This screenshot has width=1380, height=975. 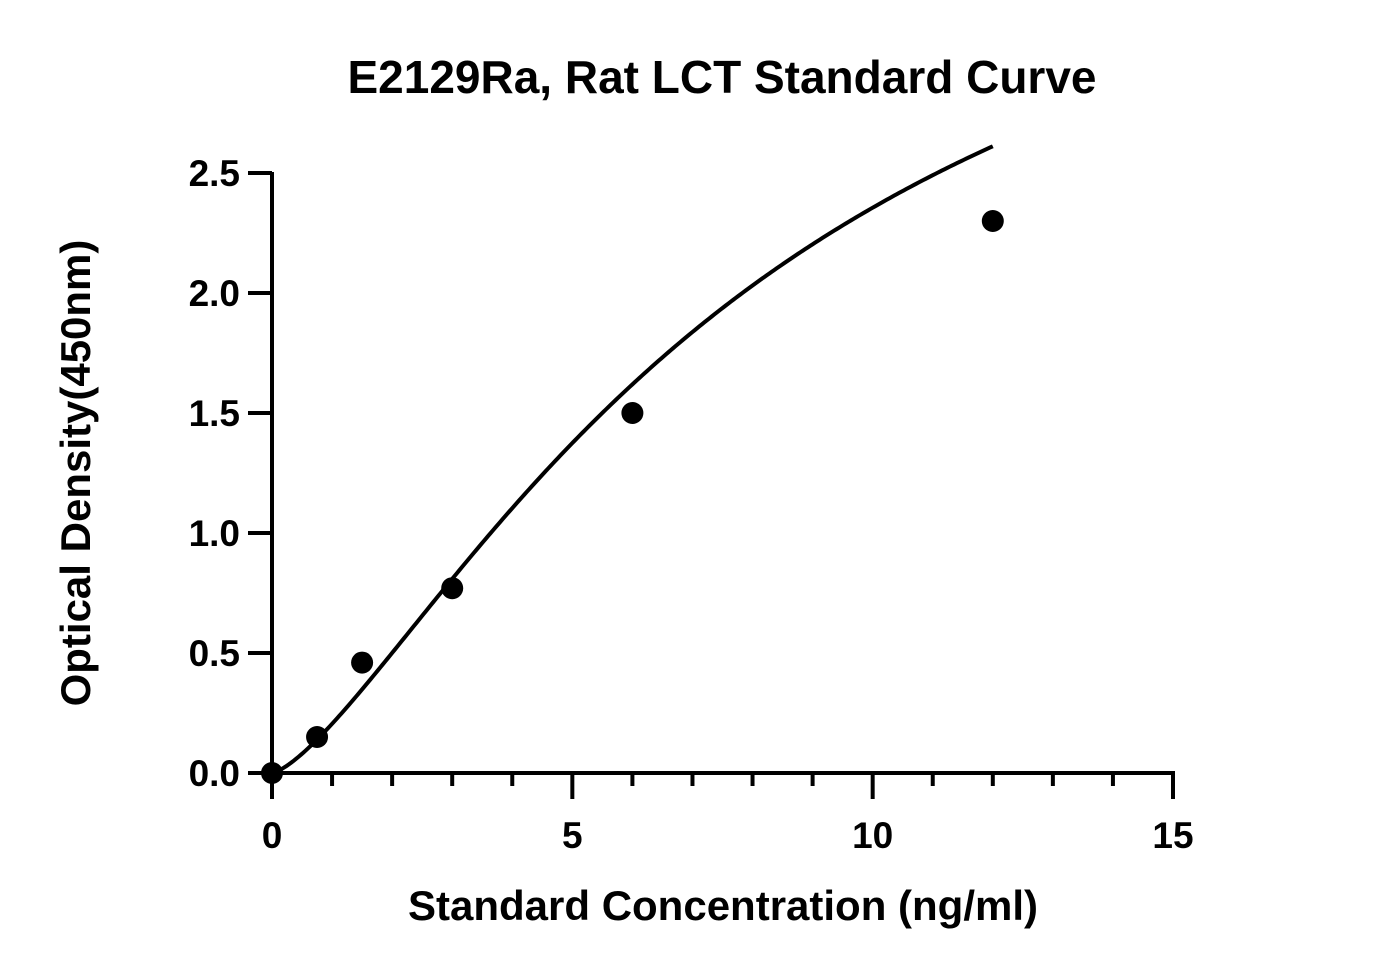 I want to click on y-tick-label: 0.5, so click(x=214, y=653).